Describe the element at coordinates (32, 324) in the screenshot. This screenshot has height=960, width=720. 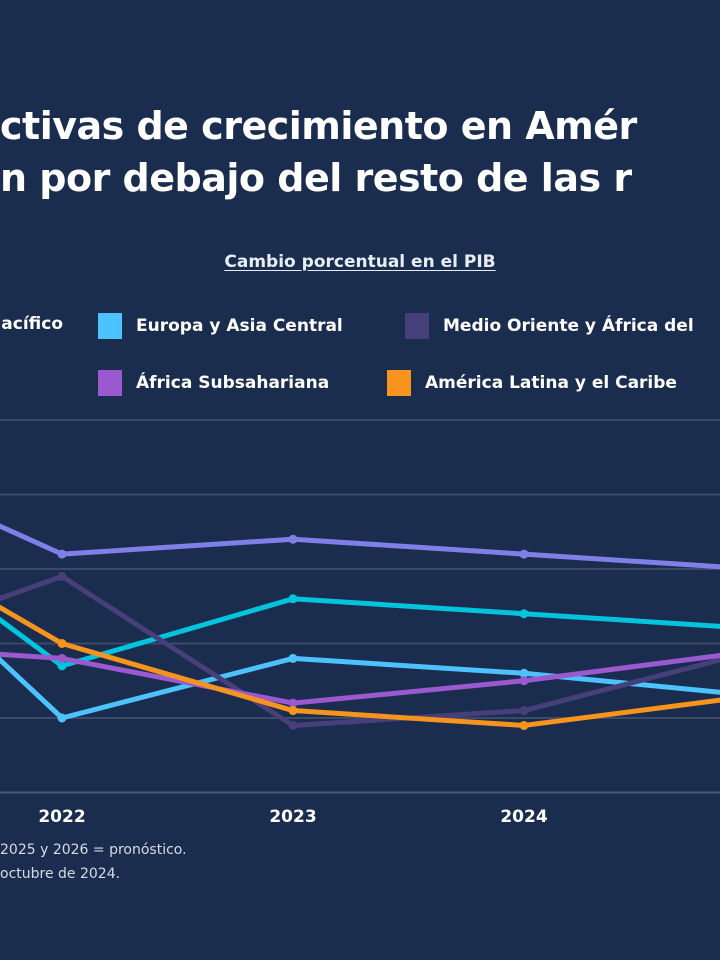
I see `legend-item-asia-pacifico: acífico` at that location.